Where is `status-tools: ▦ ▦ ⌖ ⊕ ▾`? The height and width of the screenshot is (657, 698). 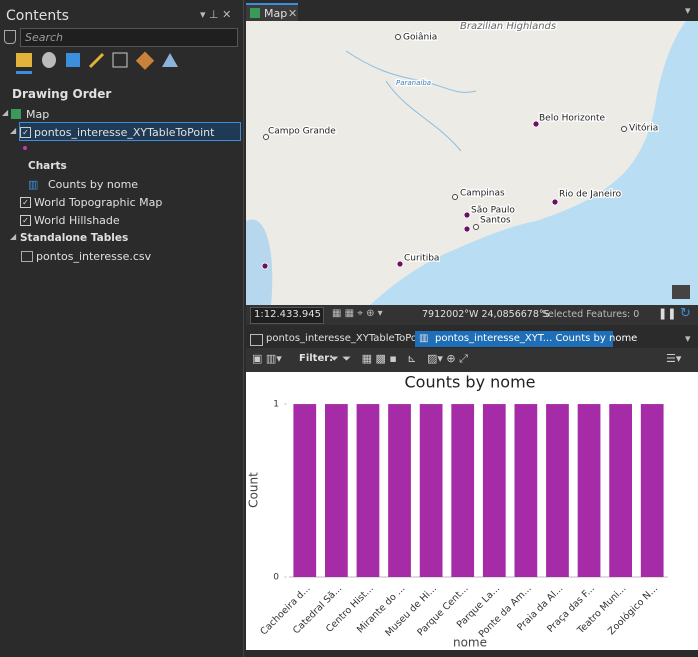
status-tools: ▦ ▦ ⌖ ⊕ ▾ is located at coordinates (357, 313).